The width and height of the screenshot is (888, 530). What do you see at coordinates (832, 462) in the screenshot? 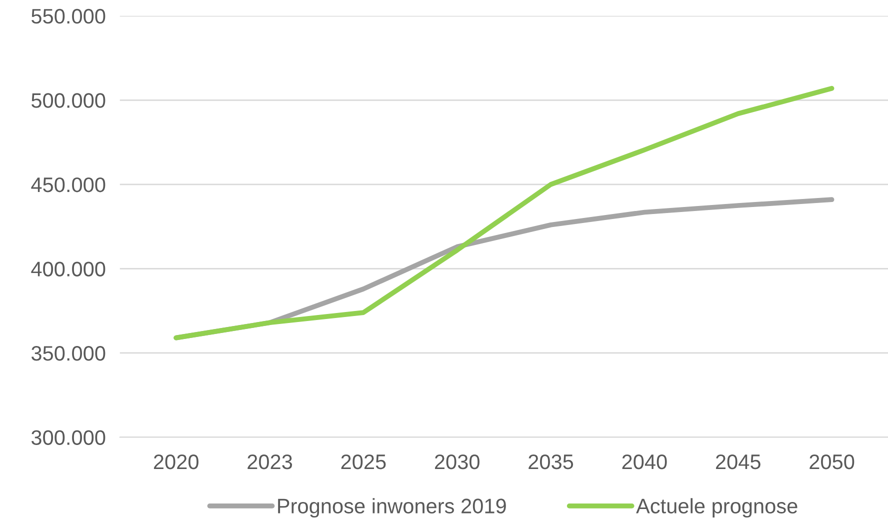
I see `x-tick-label: 2050` at bounding box center [832, 462].